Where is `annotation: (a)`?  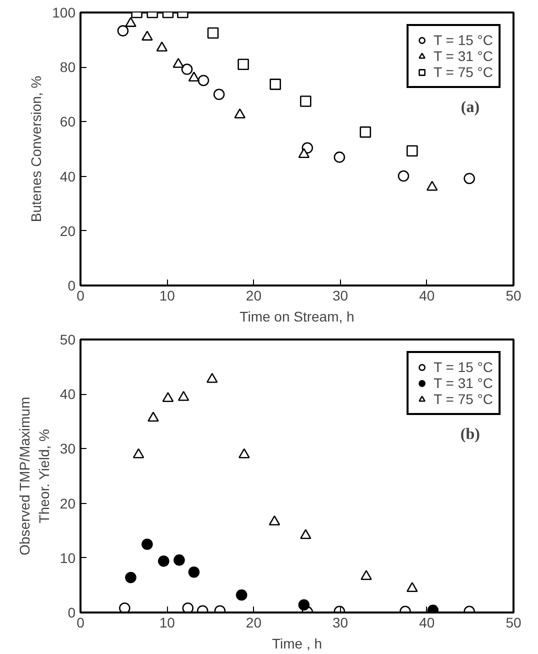 annotation: (a) is located at coordinates (470, 107).